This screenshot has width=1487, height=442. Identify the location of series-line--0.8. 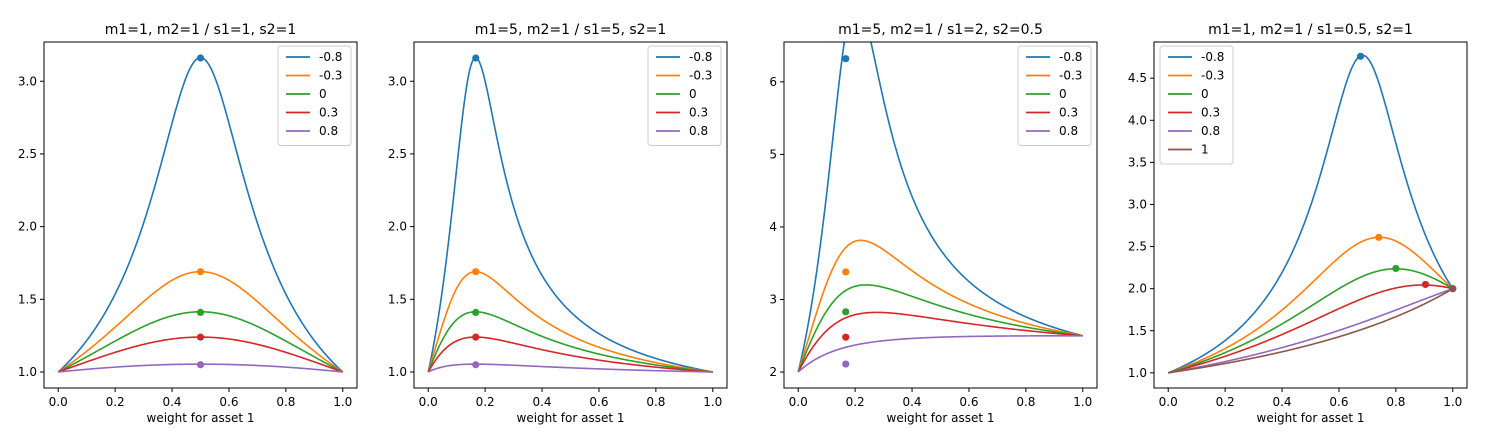
(940, 207).